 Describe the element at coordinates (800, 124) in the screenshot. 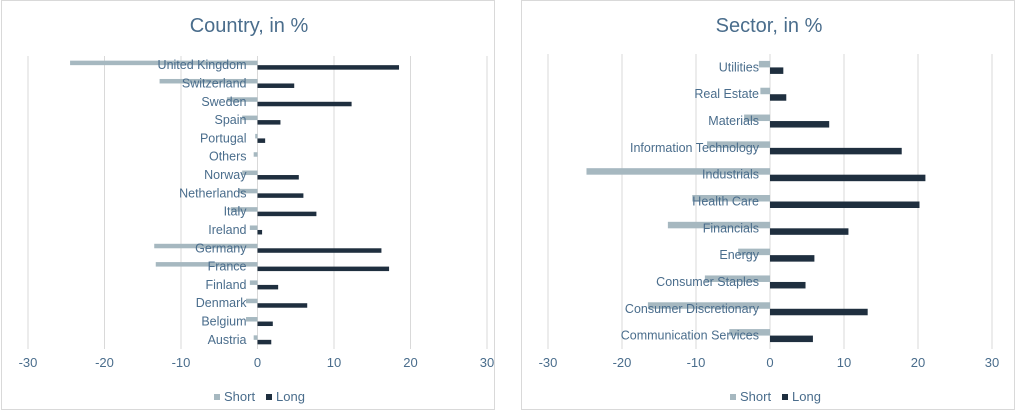

I see `bar-long-materials` at that location.